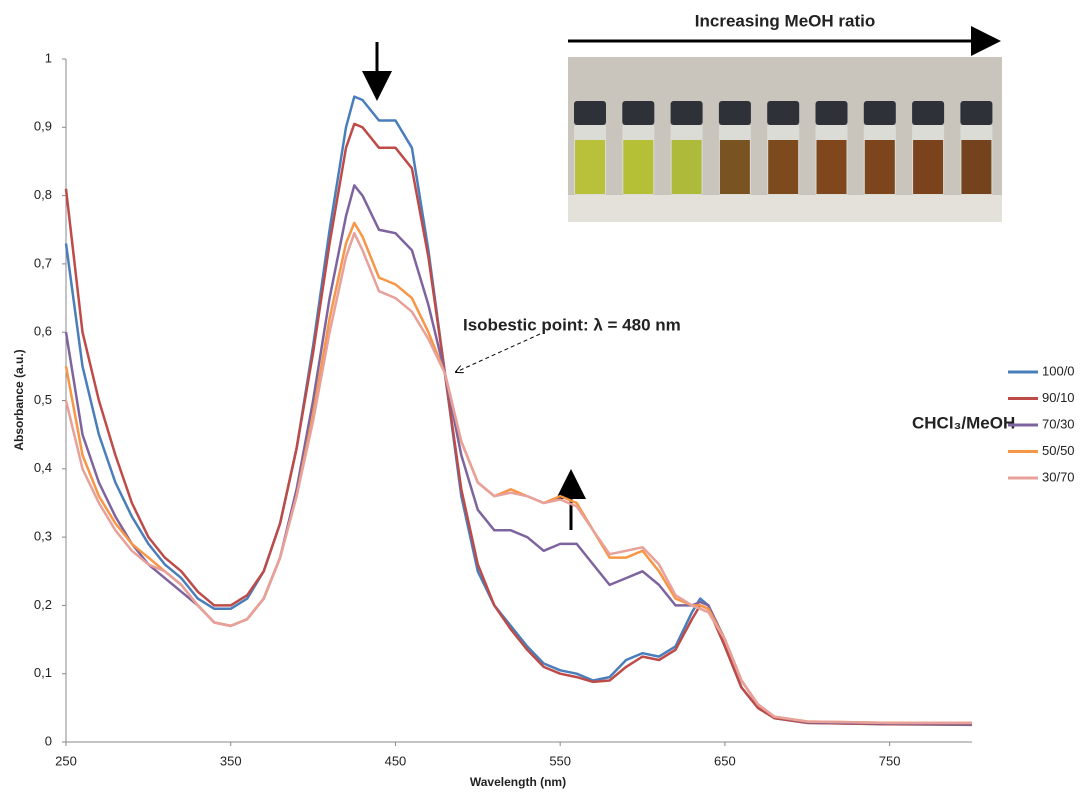 This screenshot has width=1082, height=798. What do you see at coordinates (66, 760) in the screenshot?
I see `x-tick-label: 250` at bounding box center [66, 760].